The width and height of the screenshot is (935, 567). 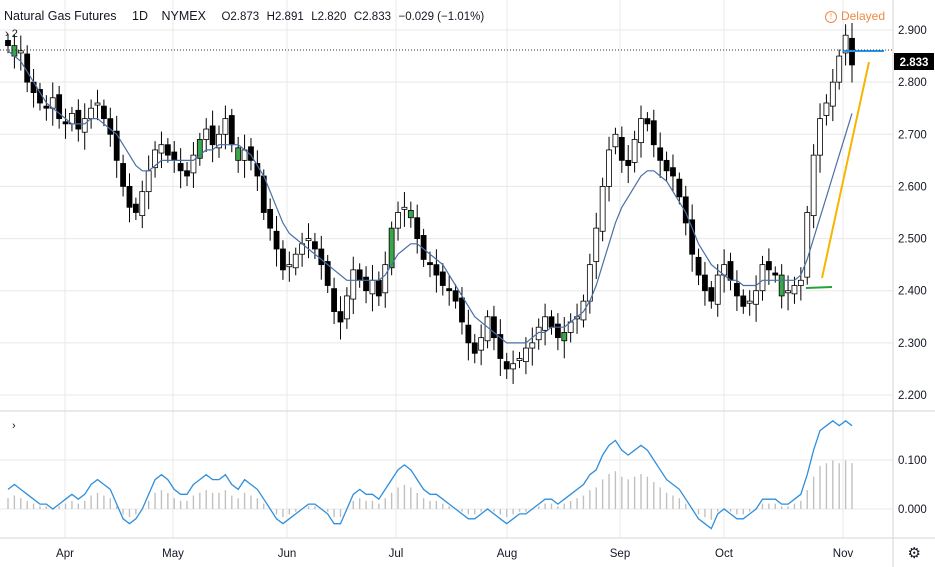 What do you see at coordinates (173, 554) in the screenshot?
I see `time-tick-label: May` at bounding box center [173, 554].